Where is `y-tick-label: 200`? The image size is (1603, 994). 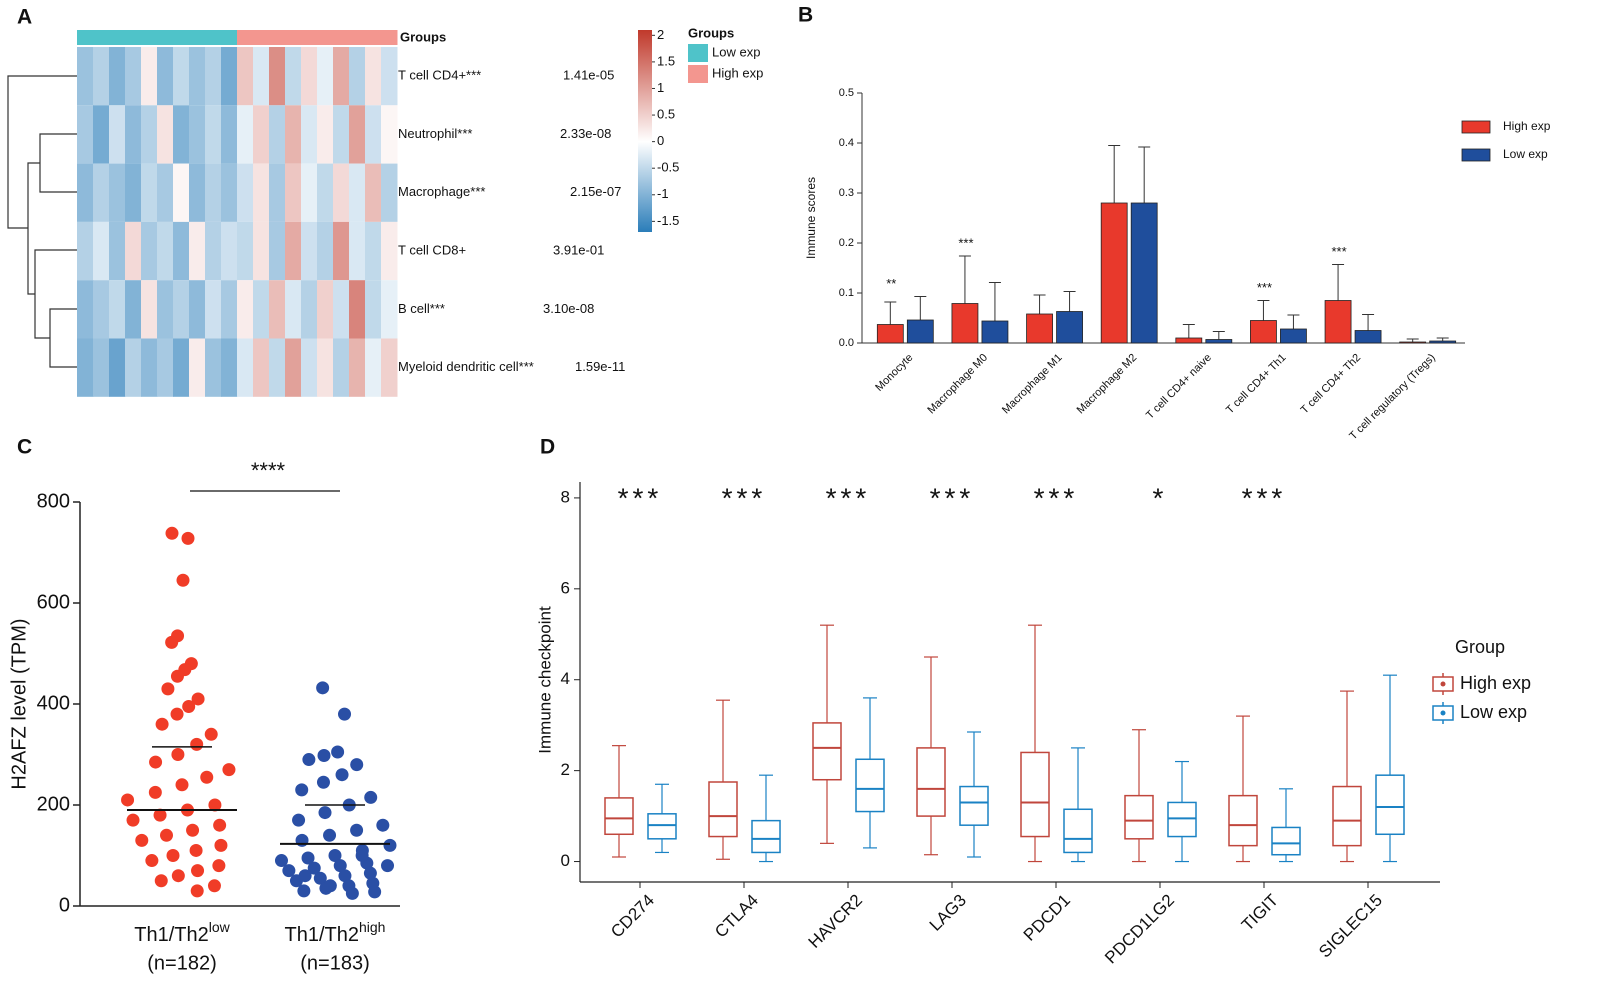 y-tick-label: 200 is located at coordinates (53, 804).